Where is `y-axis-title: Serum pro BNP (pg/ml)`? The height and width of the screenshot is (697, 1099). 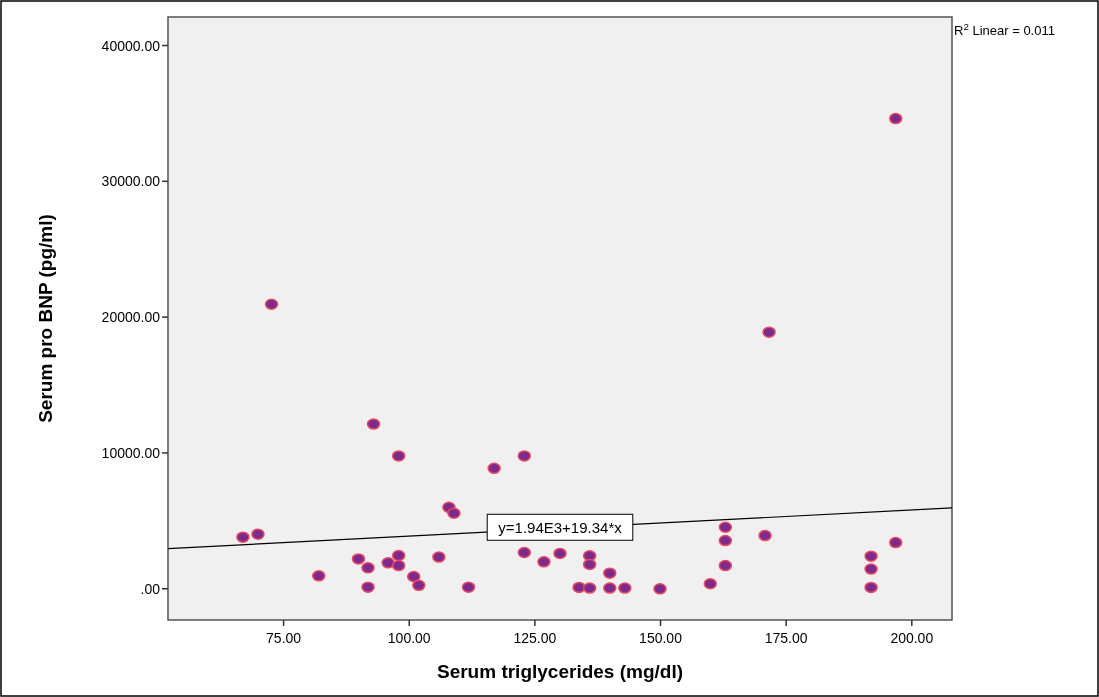 y-axis-title: Serum pro BNP (pg/ml) is located at coordinates (45, 318).